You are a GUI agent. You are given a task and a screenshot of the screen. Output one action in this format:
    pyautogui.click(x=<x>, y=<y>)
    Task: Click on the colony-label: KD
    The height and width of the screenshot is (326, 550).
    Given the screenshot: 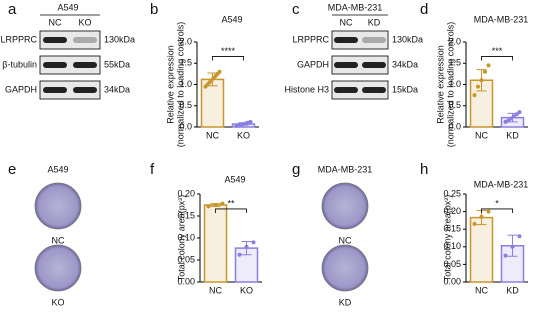 What is the action you would take?
    pyautogui.click(x=345, y=302)
    